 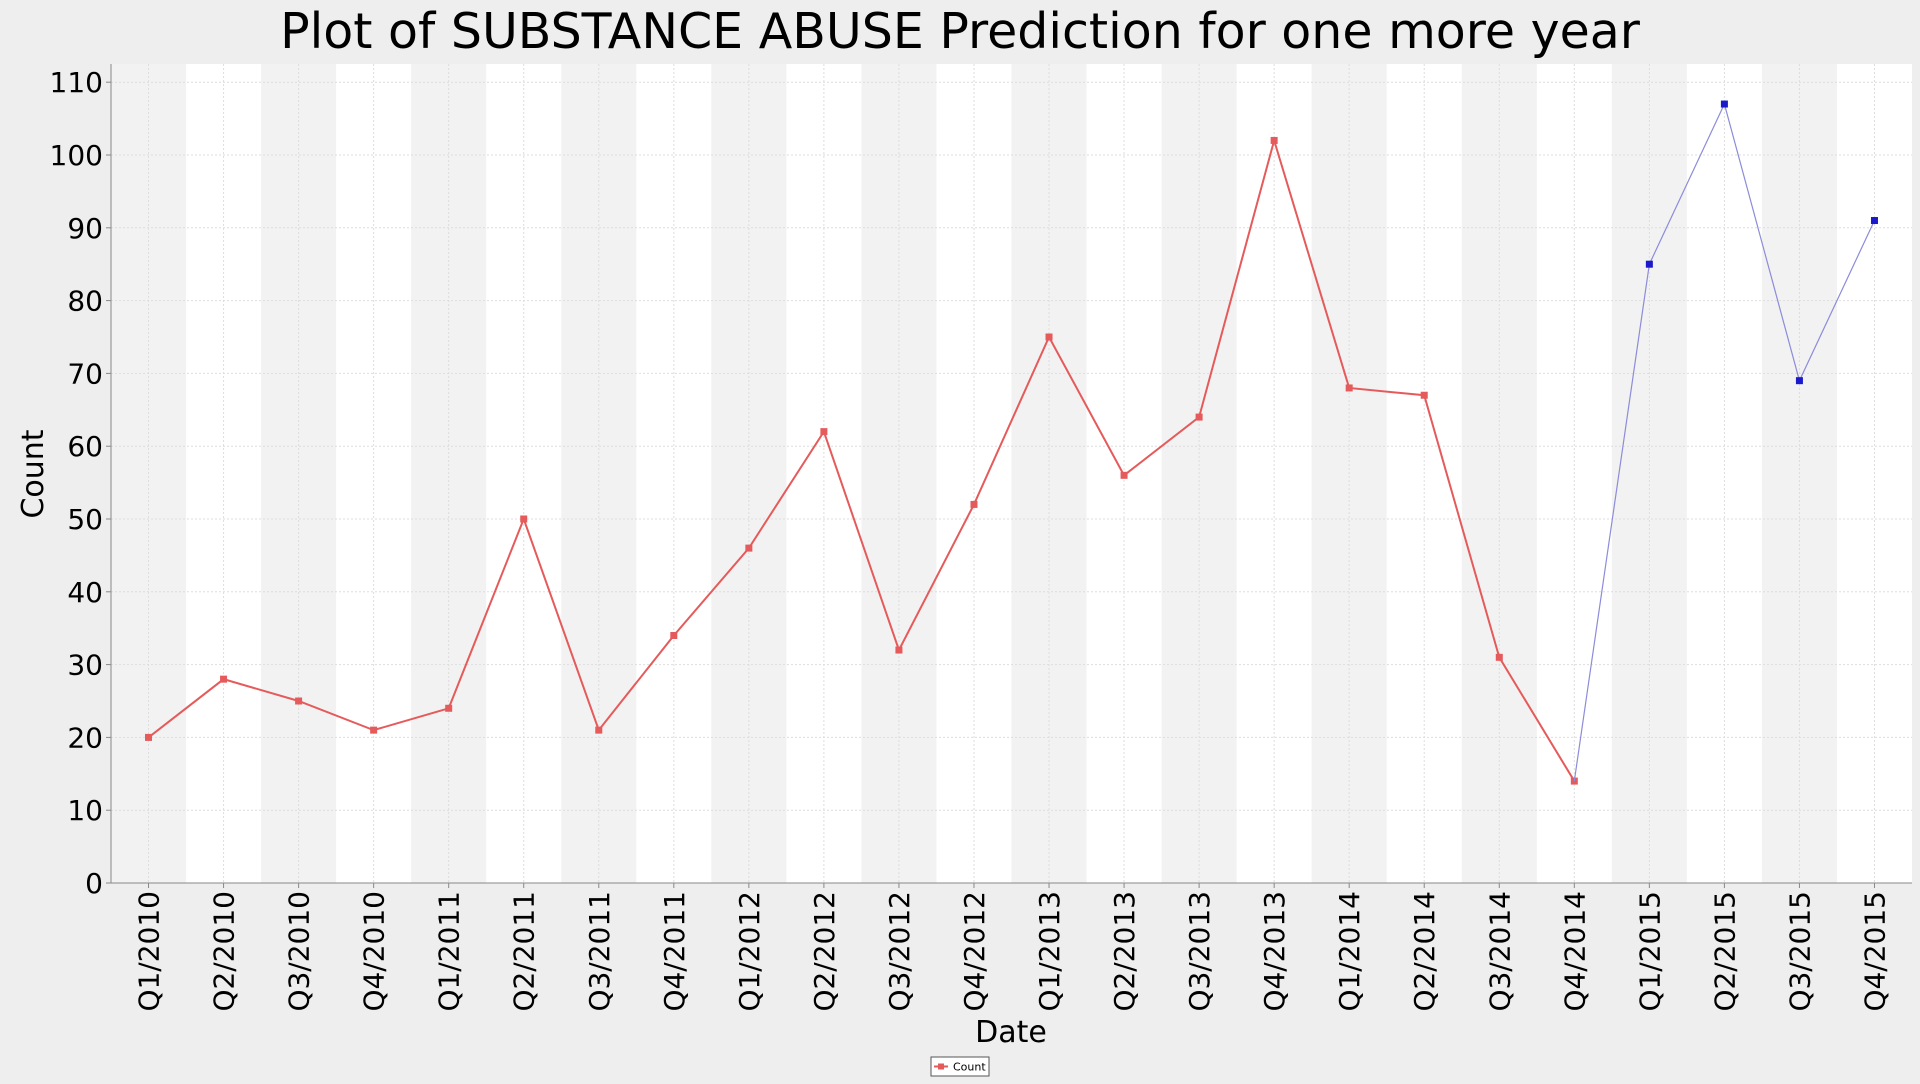 What do you see at coordinates (94, 883) in the screenshot?
I see `y-tick-label: 0` at bounding box center [94, 883].